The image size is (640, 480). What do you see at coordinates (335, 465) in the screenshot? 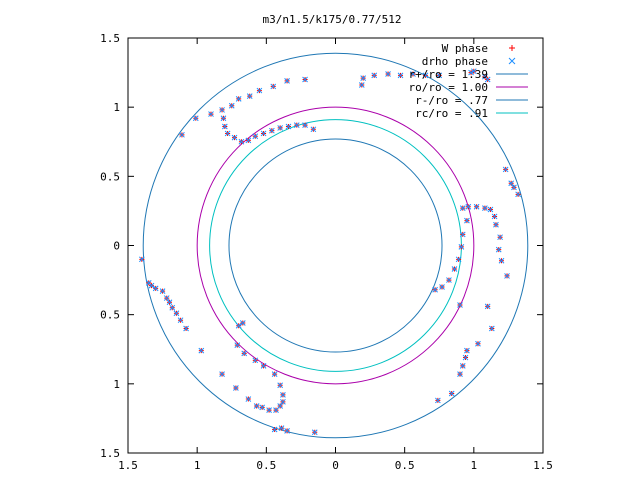
I see `x-tick-label: 0` at bounding box center [335, 465].